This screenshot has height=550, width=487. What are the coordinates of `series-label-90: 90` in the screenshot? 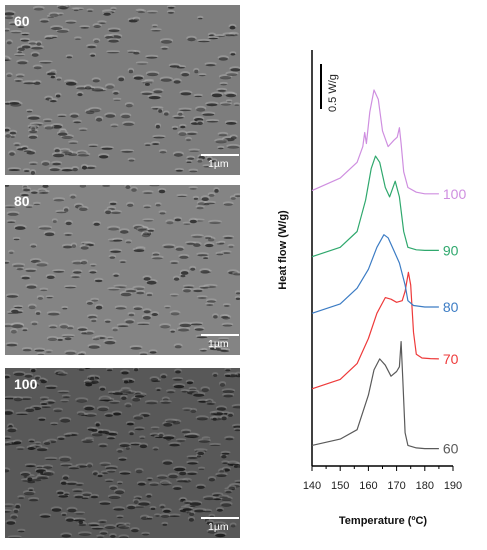 It's located at (451, 250).